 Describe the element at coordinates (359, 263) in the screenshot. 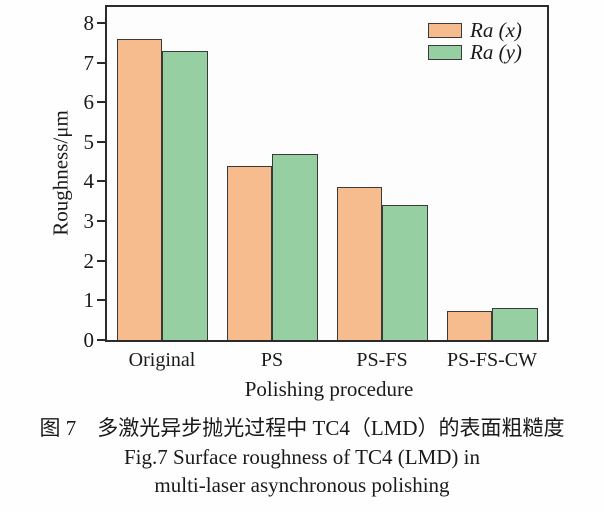

I see `bar-ps-fs-ra-x` at that location.